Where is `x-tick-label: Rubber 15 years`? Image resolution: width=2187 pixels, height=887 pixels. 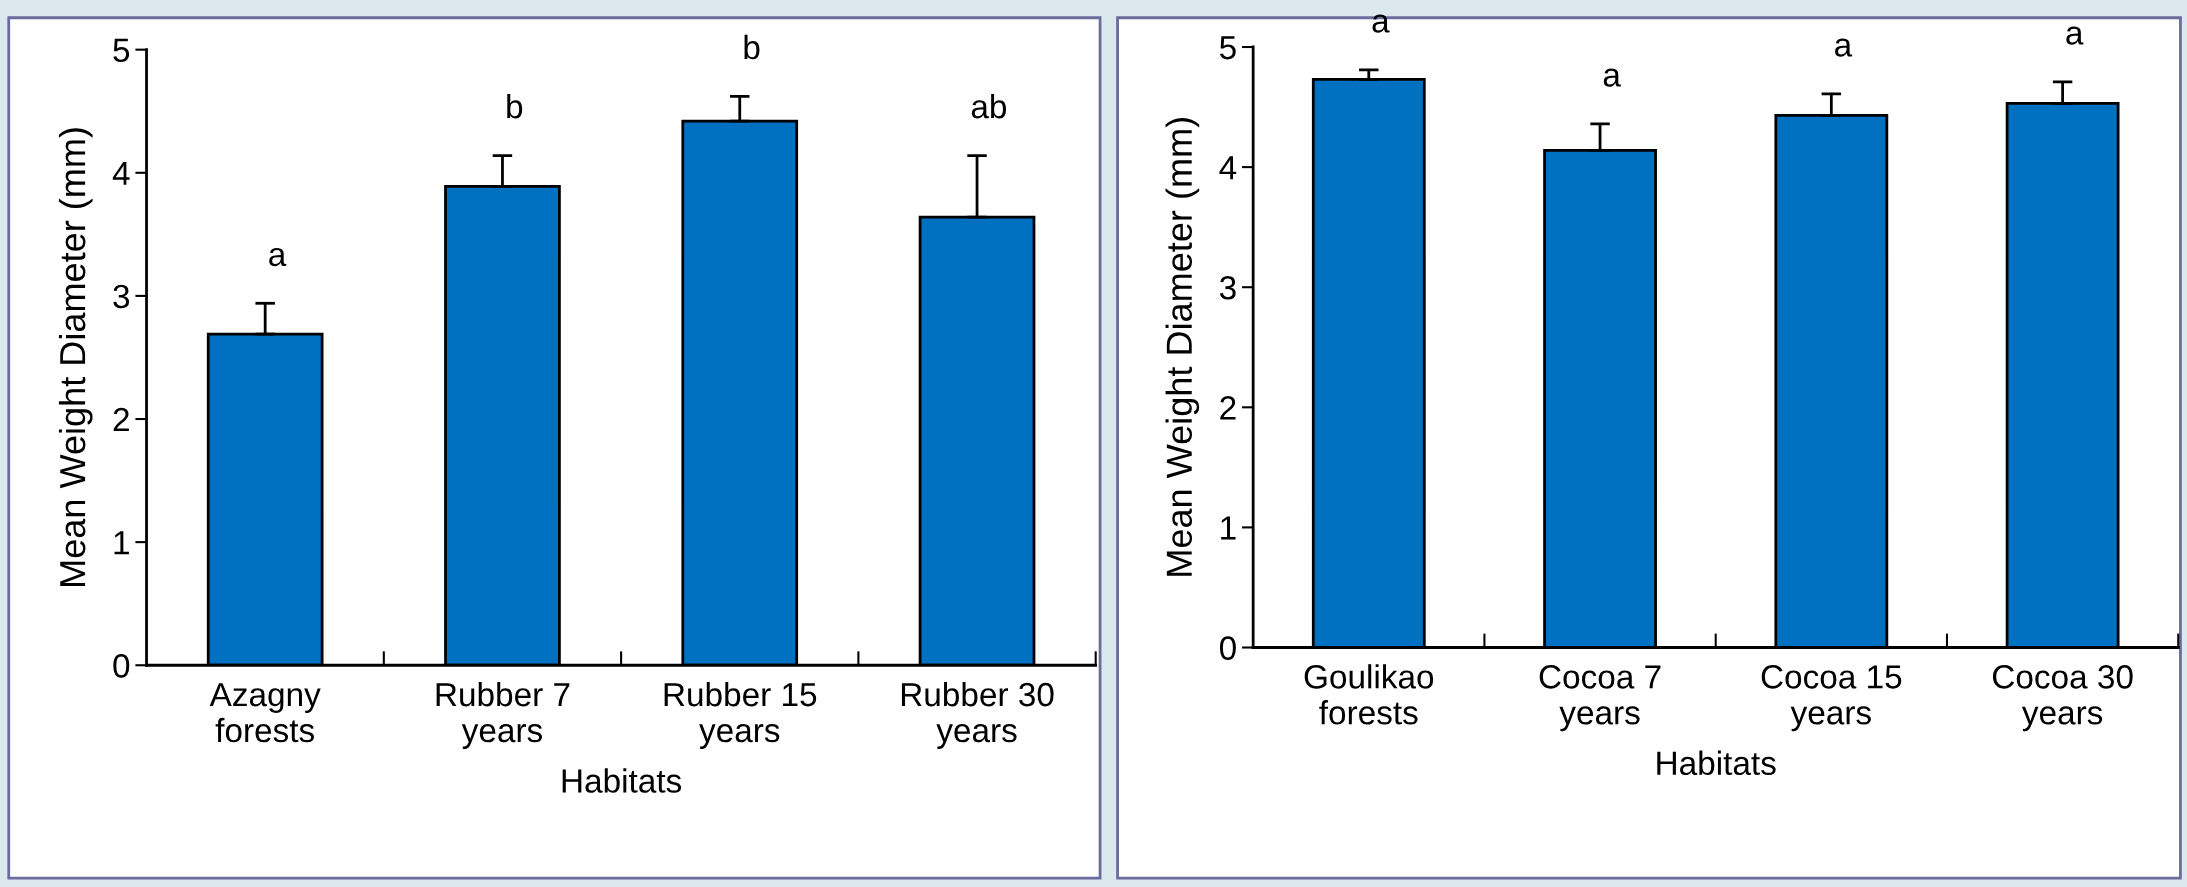 x-tick-label: Rubber 15 years is located at coordinates (740, 715).